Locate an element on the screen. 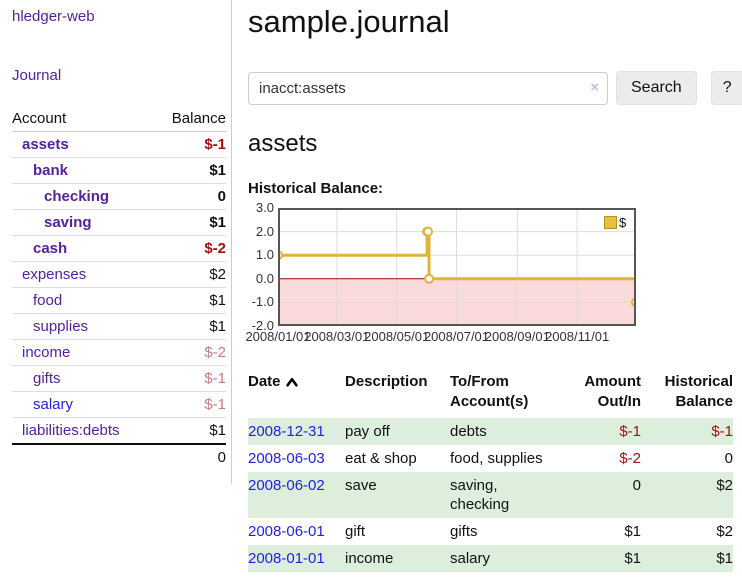 The width and height of the screenshot is (742, 582). sidebar-total-balance: 0 is located at coordinates (190, 456).